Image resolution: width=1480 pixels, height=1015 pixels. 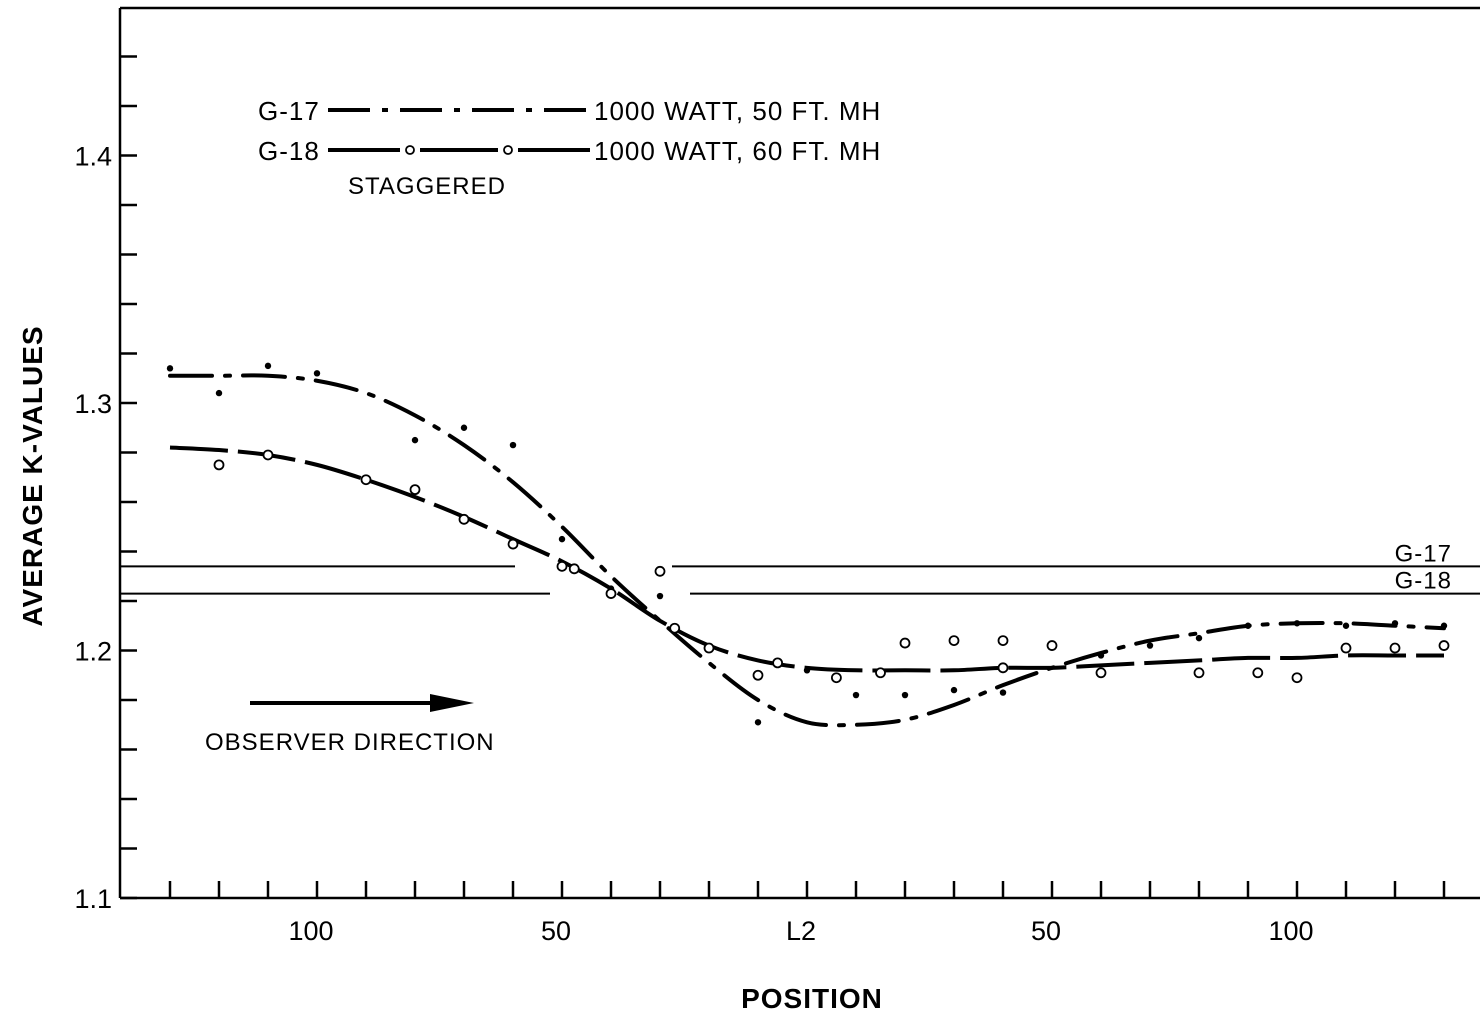 I want to click on legend-g18-name: G-18, so click(x=289, y=151).